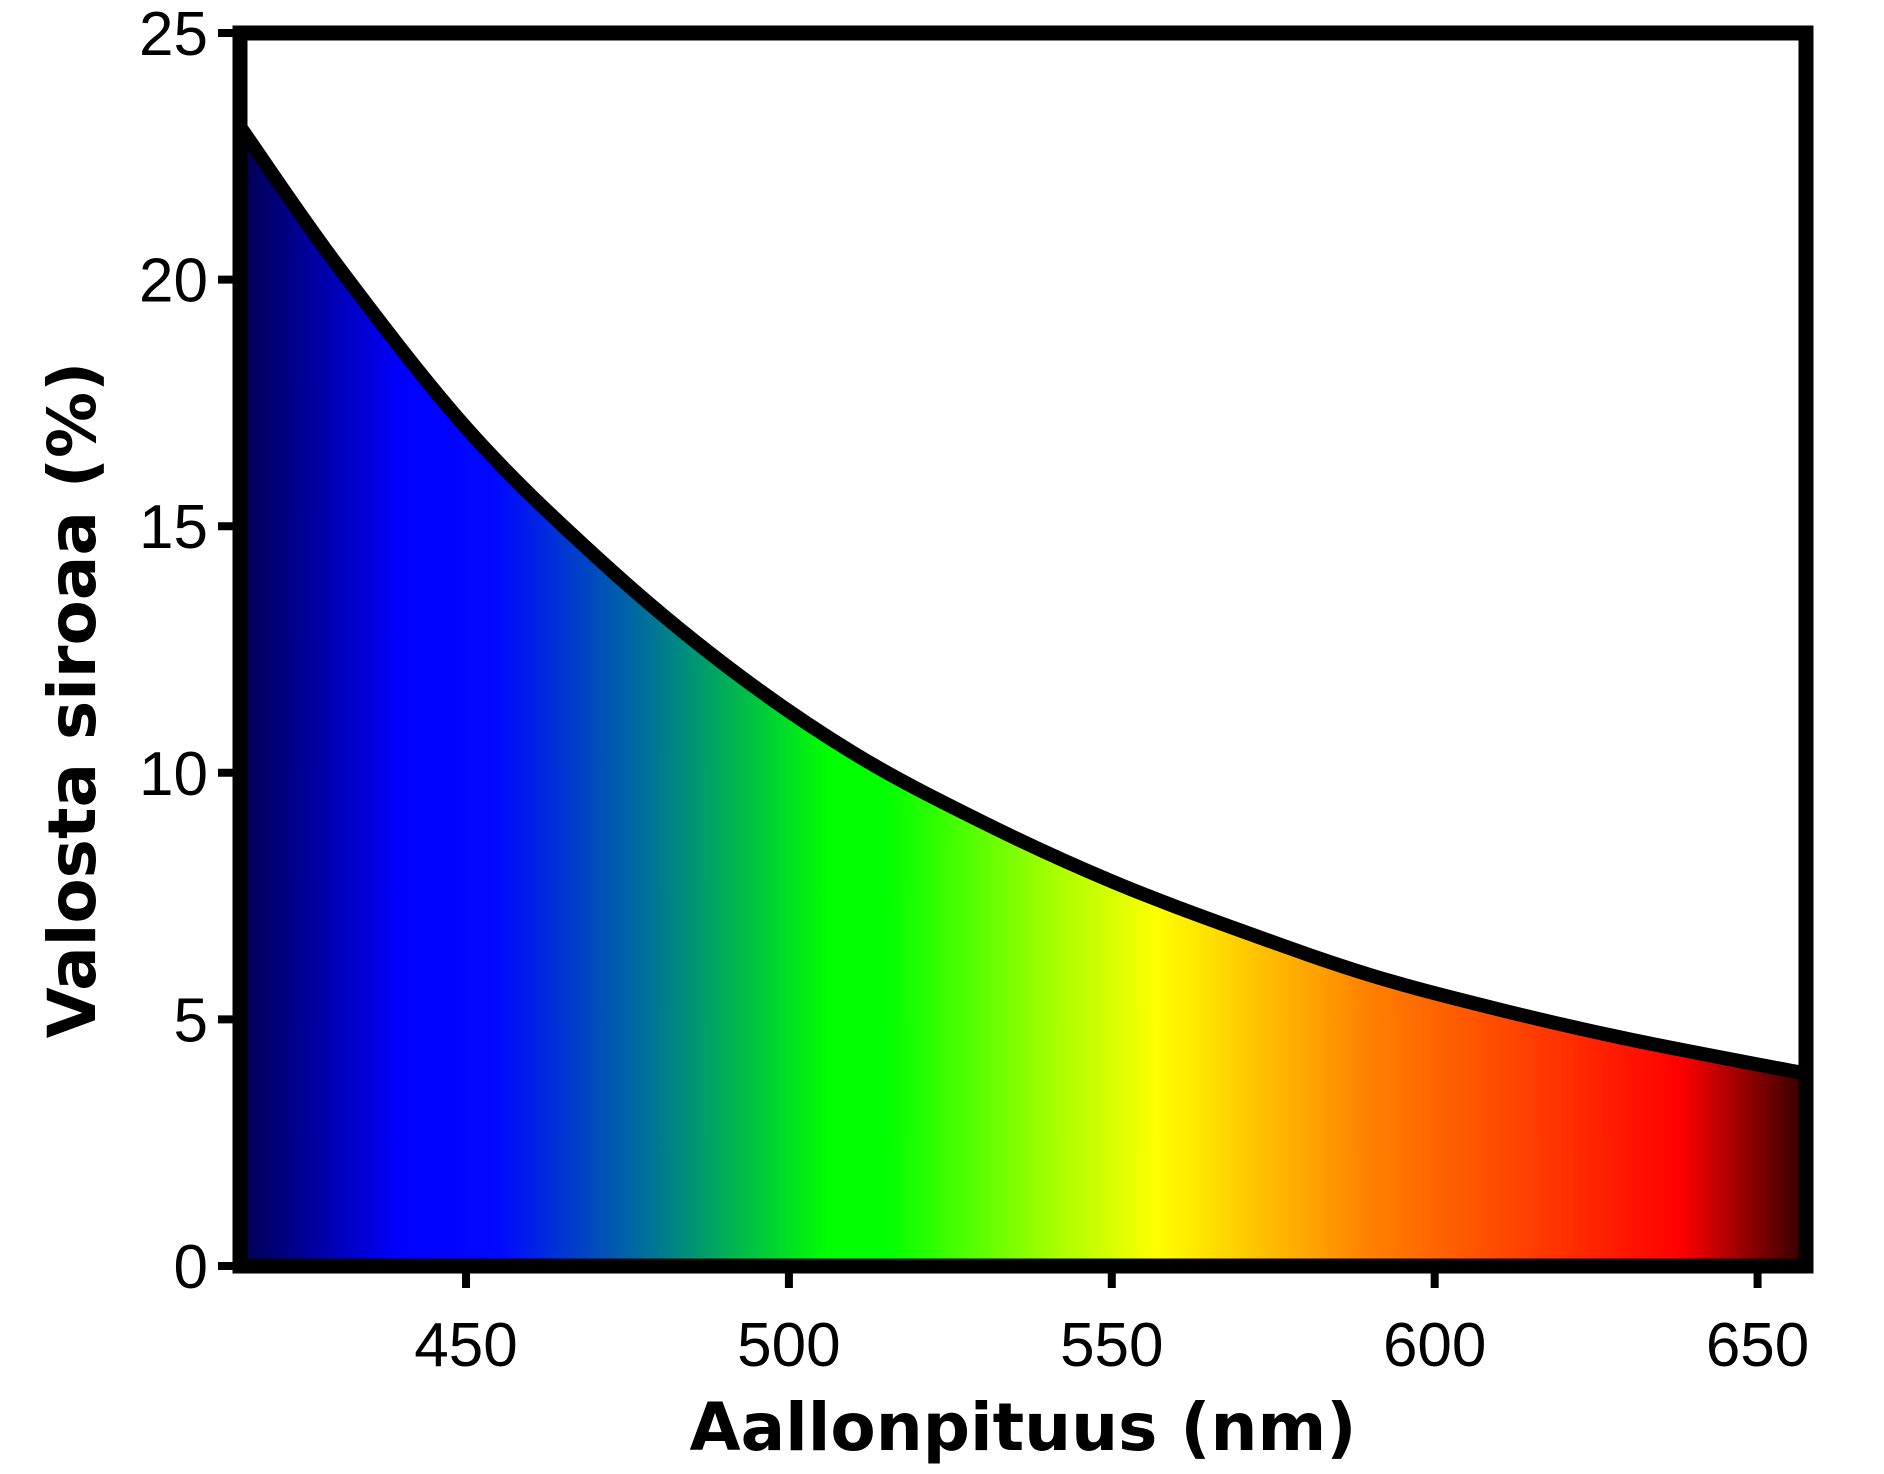  What do you see at coordinates (1757, 1345) in the screenshot?
I see `x-tick-label: 650` at bounding box center [1757, 1345].